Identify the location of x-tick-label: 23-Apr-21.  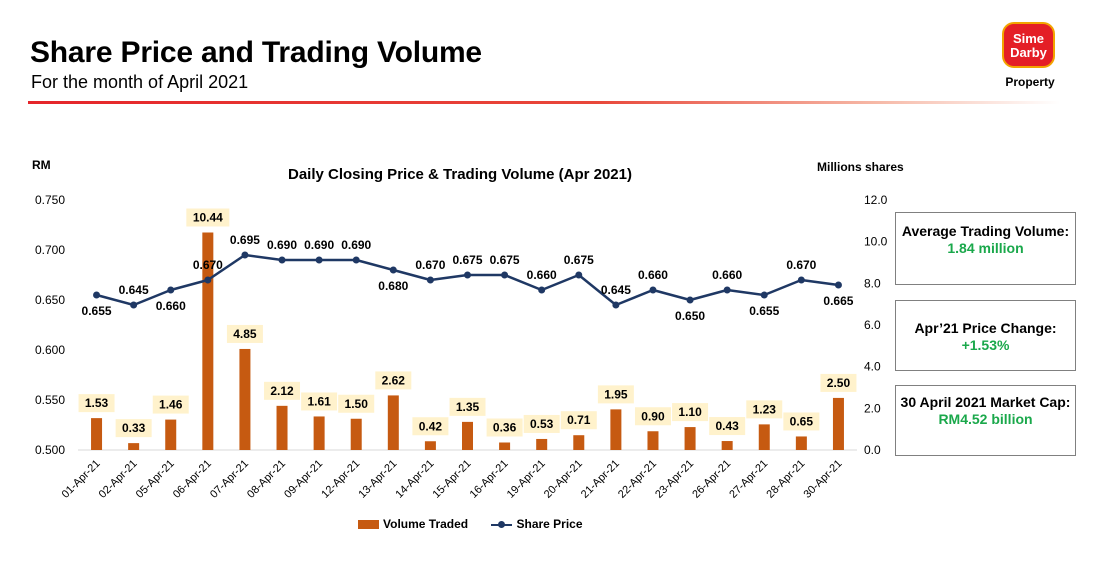
(674, 479).